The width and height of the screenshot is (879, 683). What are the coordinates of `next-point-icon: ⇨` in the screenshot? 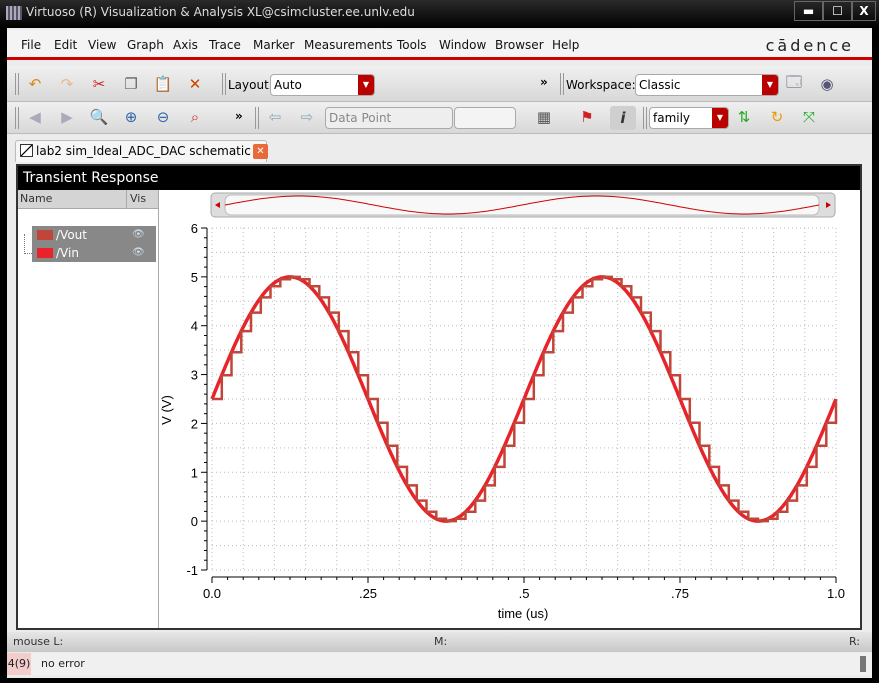 It's located at (307, 117).